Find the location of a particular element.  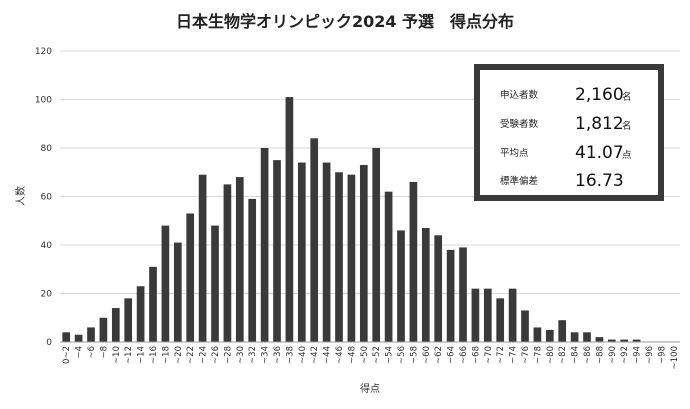

x-tick-label: ~56 is located at coordinates (402, 355).